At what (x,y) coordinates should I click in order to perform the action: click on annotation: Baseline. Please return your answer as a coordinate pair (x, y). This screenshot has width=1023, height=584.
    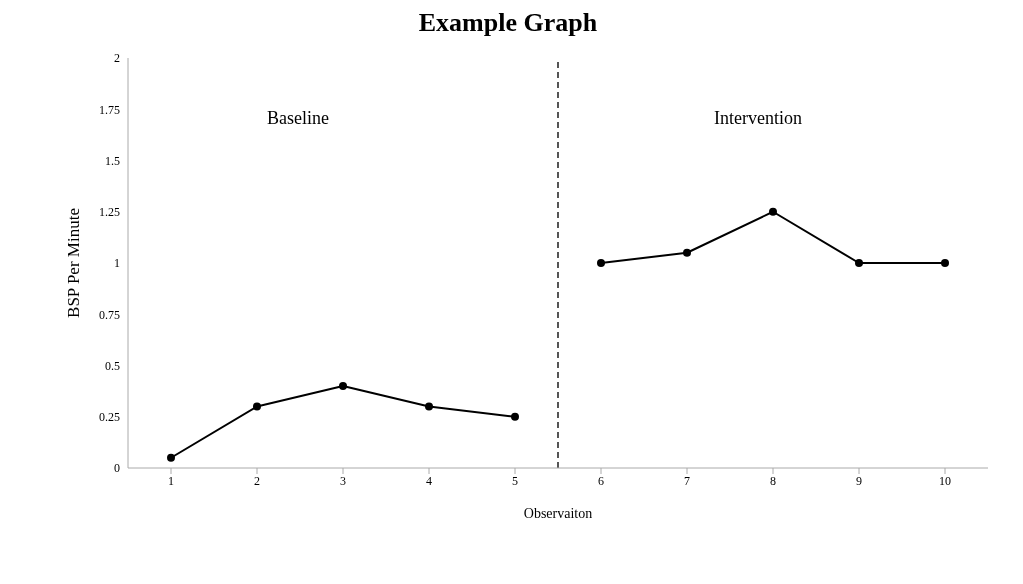
    Looking at the image, I should click on (298, 118).